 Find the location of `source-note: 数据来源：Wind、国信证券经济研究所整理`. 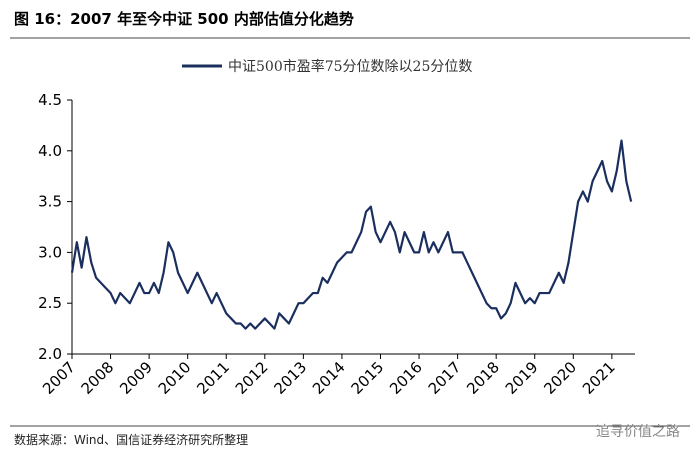

source-note: 数据来源：Wind、国信证券经济研究所整理 is located at coordinates (131, 439).